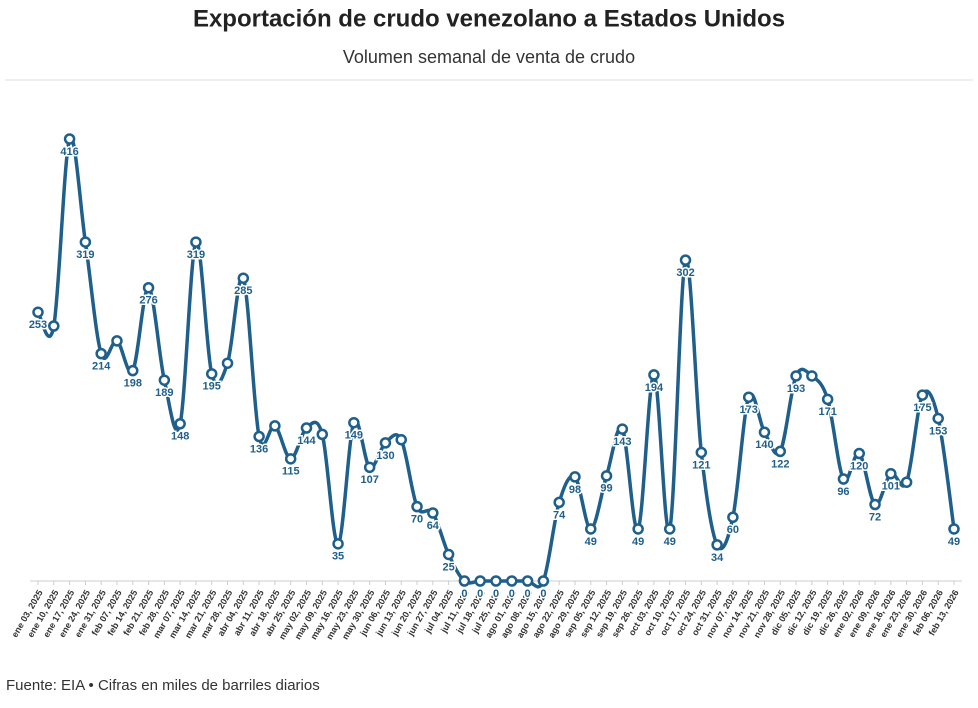 This screenshot has width=978, height=708. I want to click on value-label: 189, so click(164, 393).